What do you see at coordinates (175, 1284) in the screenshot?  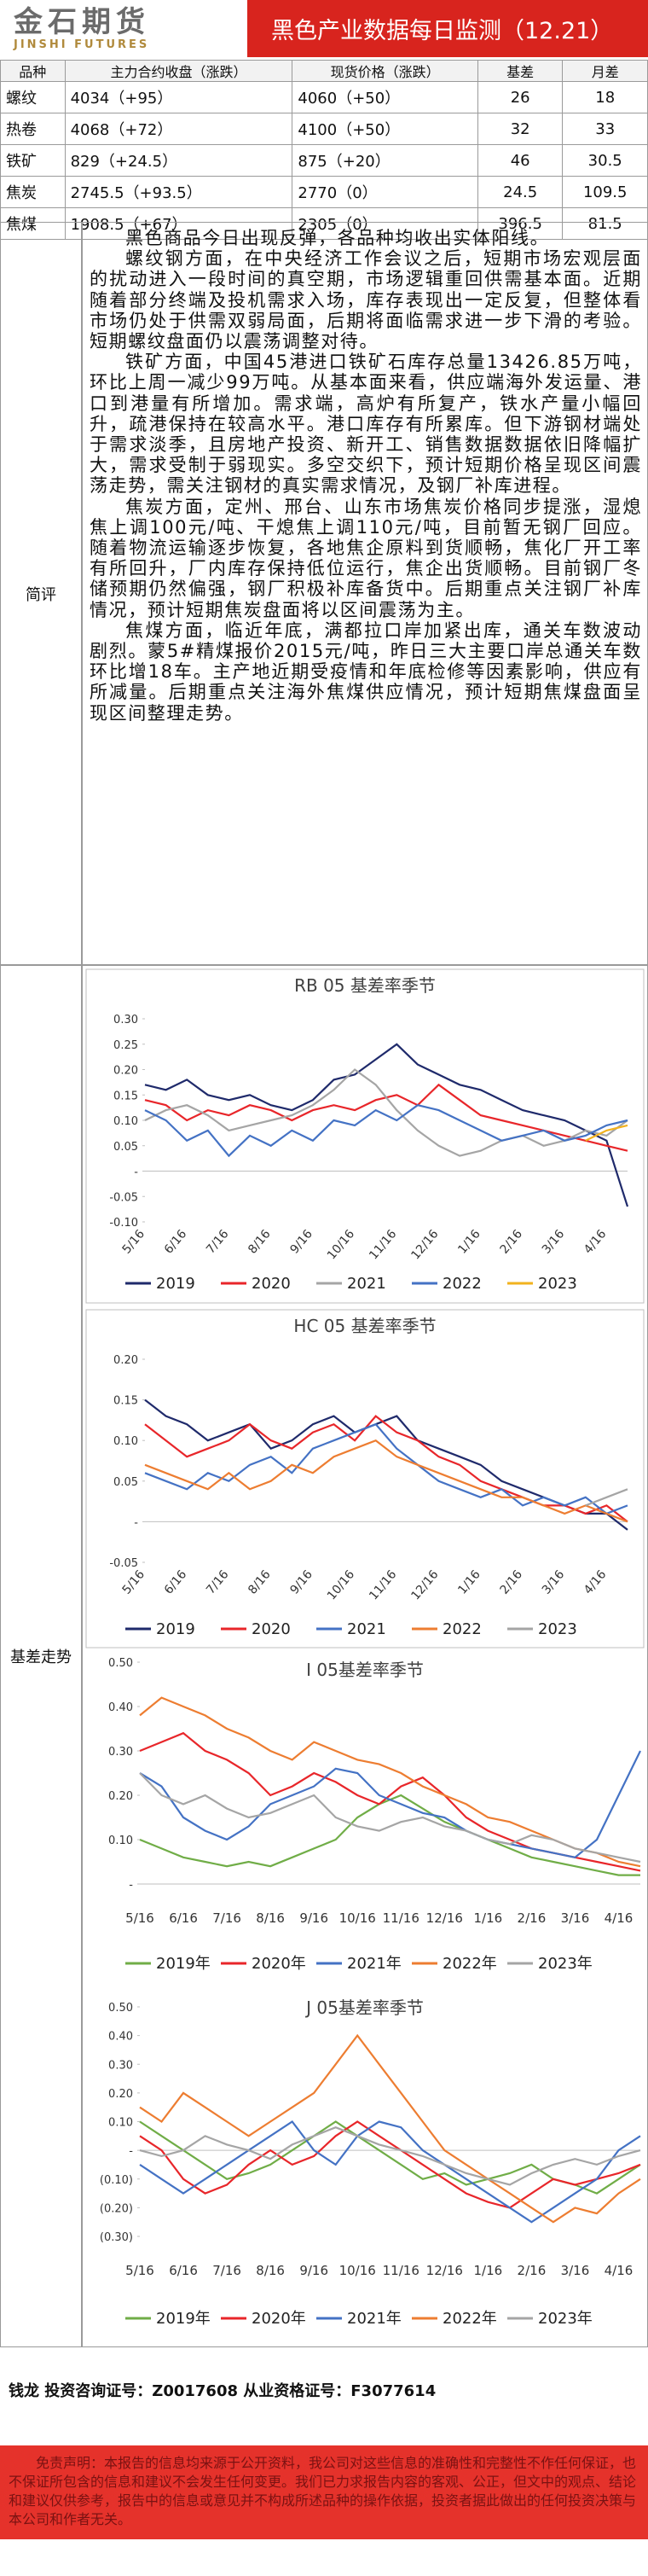 I see `legend-label: 2019` at bounding box center [175, 1284].